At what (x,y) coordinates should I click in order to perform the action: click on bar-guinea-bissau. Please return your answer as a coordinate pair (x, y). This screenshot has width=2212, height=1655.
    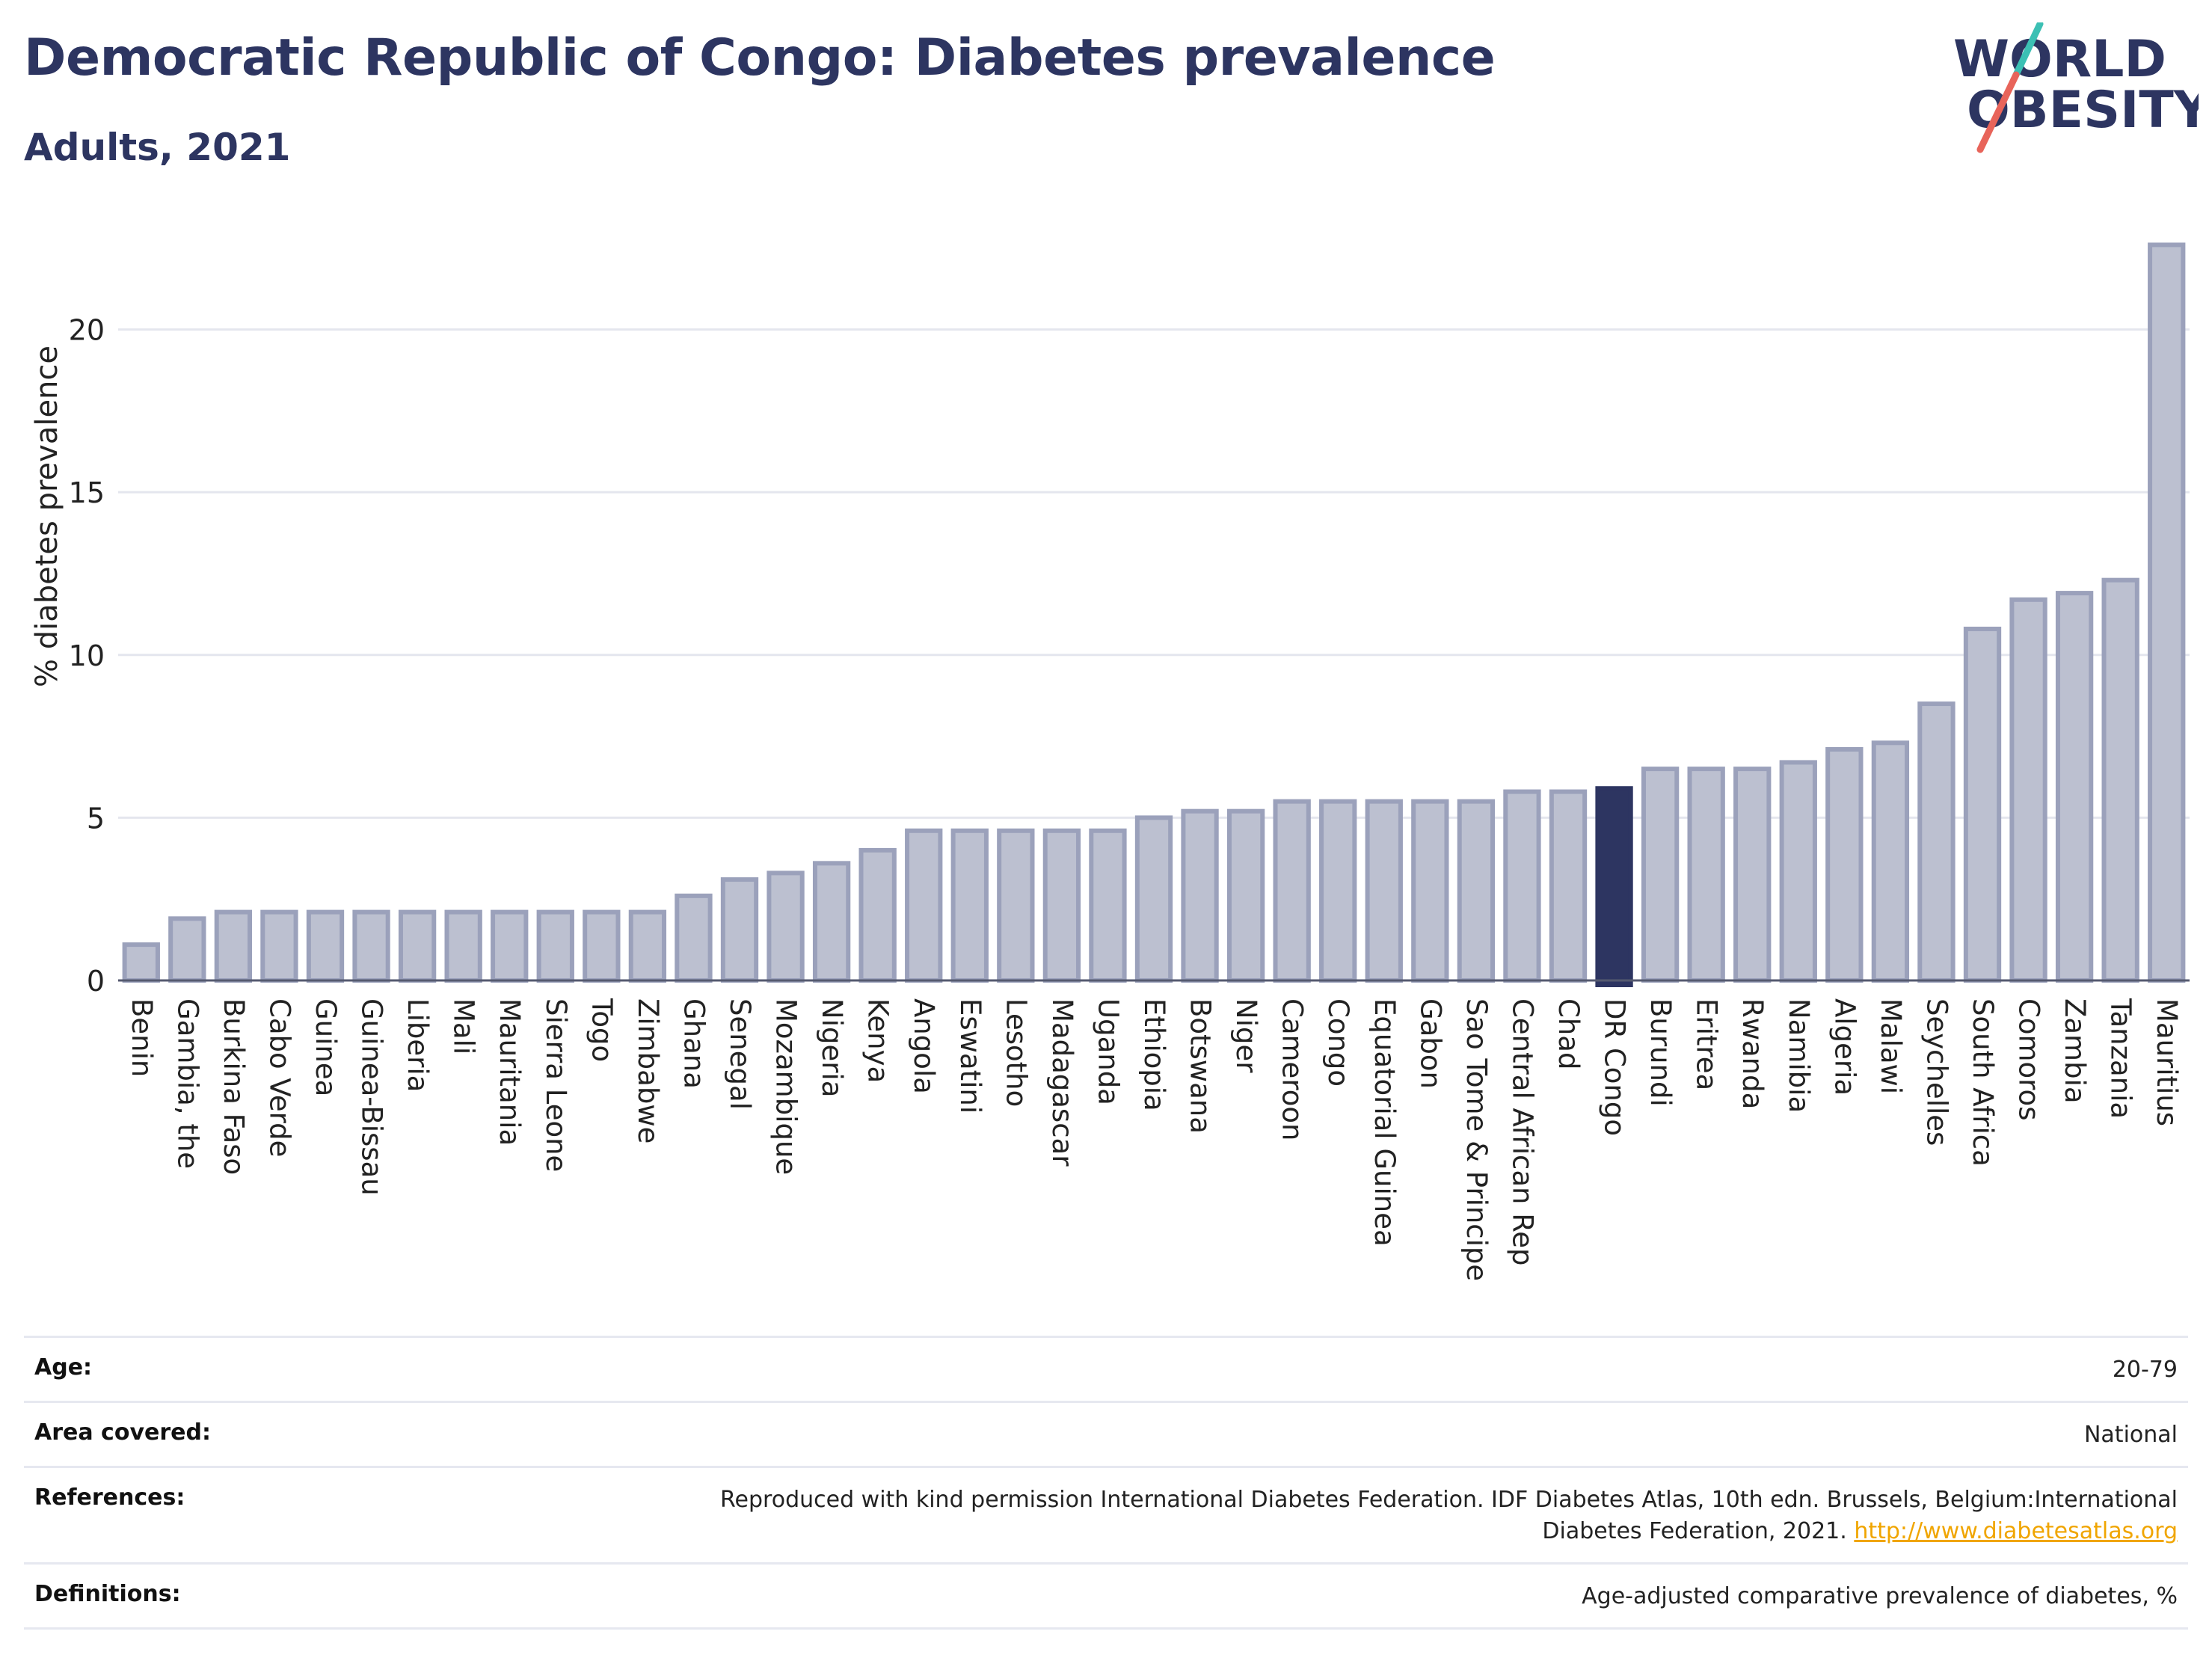
    Looking at the image, I should click on (371, 946).